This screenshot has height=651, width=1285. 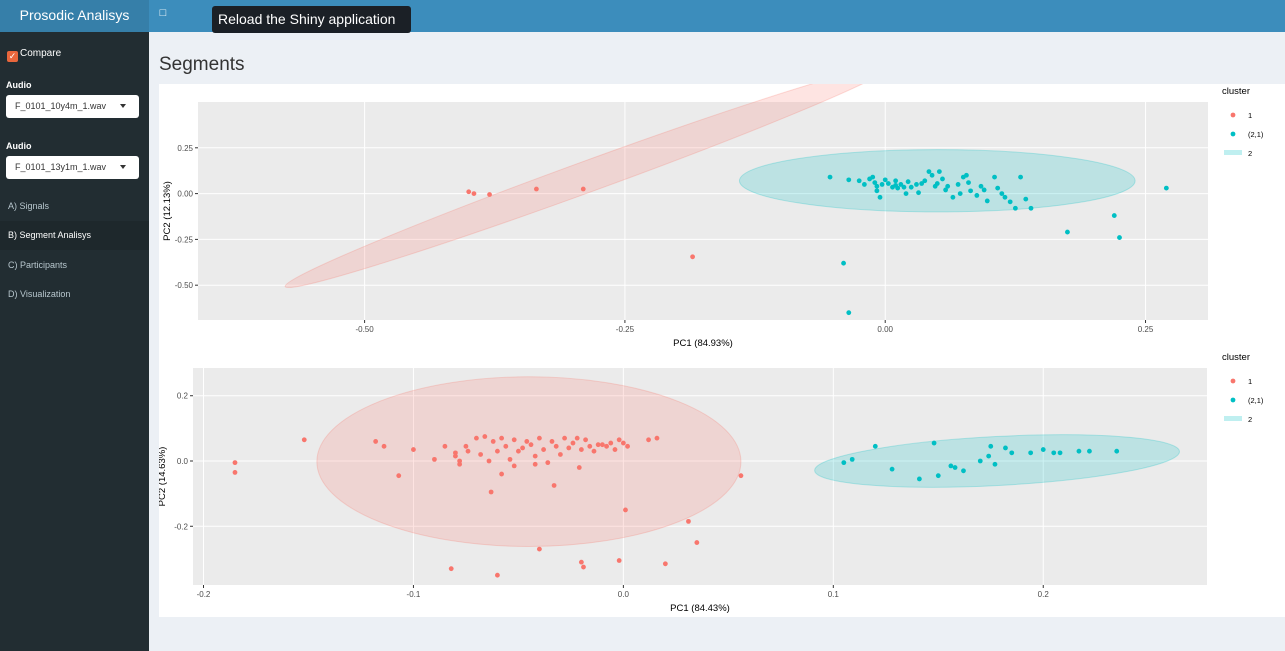 I want to click on sidebar-item-participants: C) Participants, so click(x=38, y=265).